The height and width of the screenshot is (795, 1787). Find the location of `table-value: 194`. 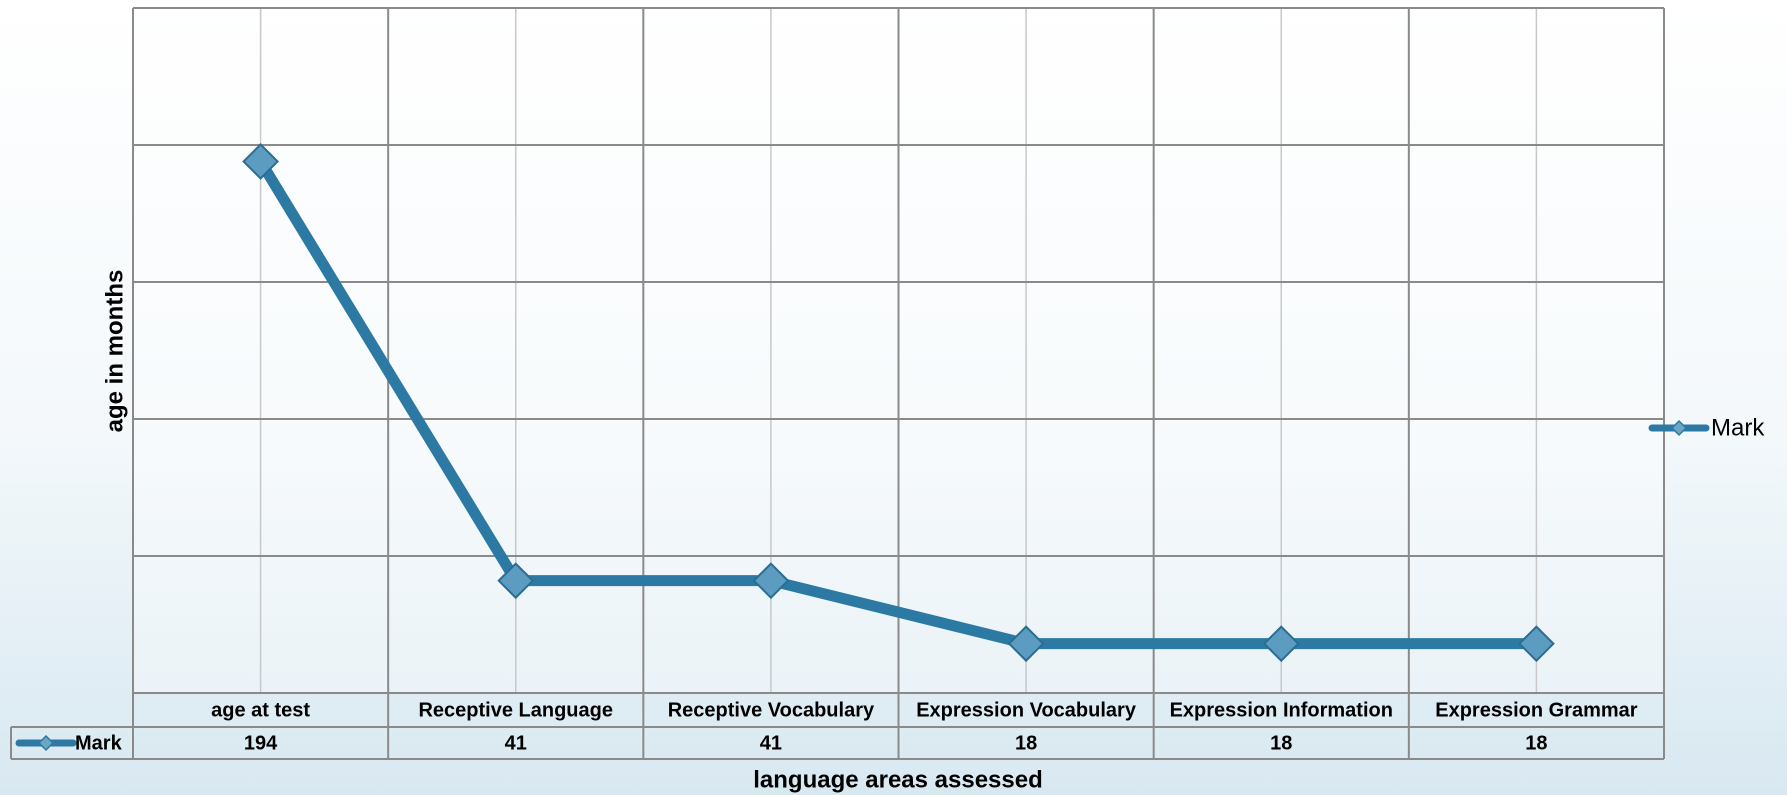

table-value: 194 is located at coordinates (261, 743).